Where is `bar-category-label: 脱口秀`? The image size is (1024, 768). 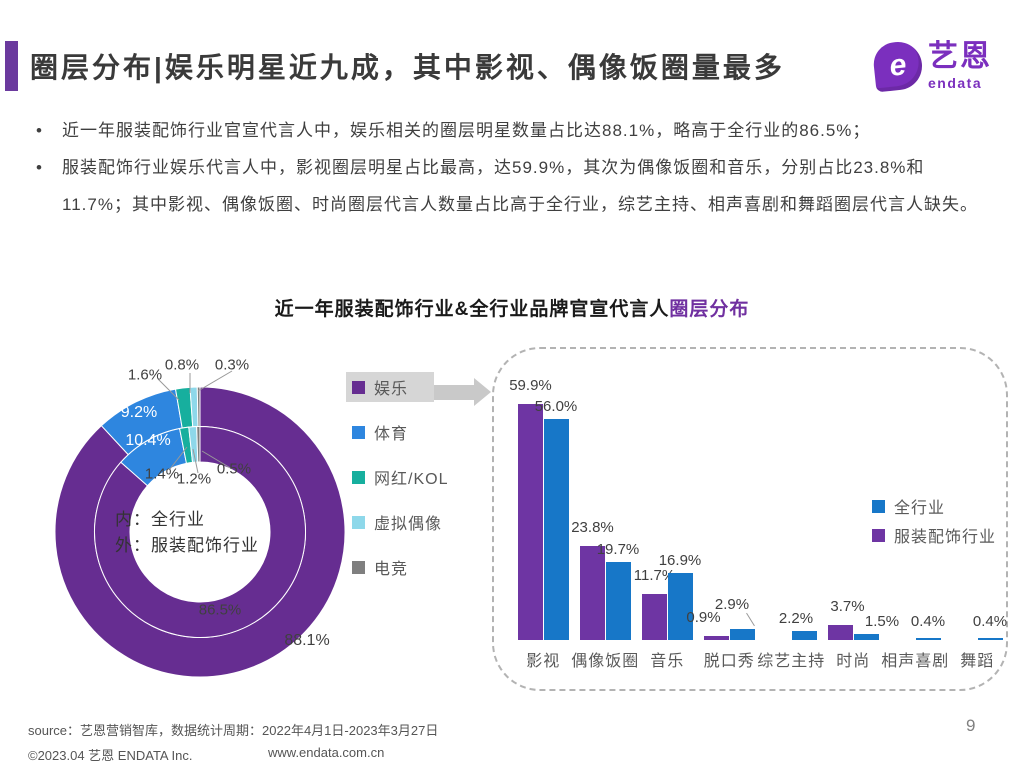 bar-category-label: 脱口秀 is located at coordinates (729, 661).